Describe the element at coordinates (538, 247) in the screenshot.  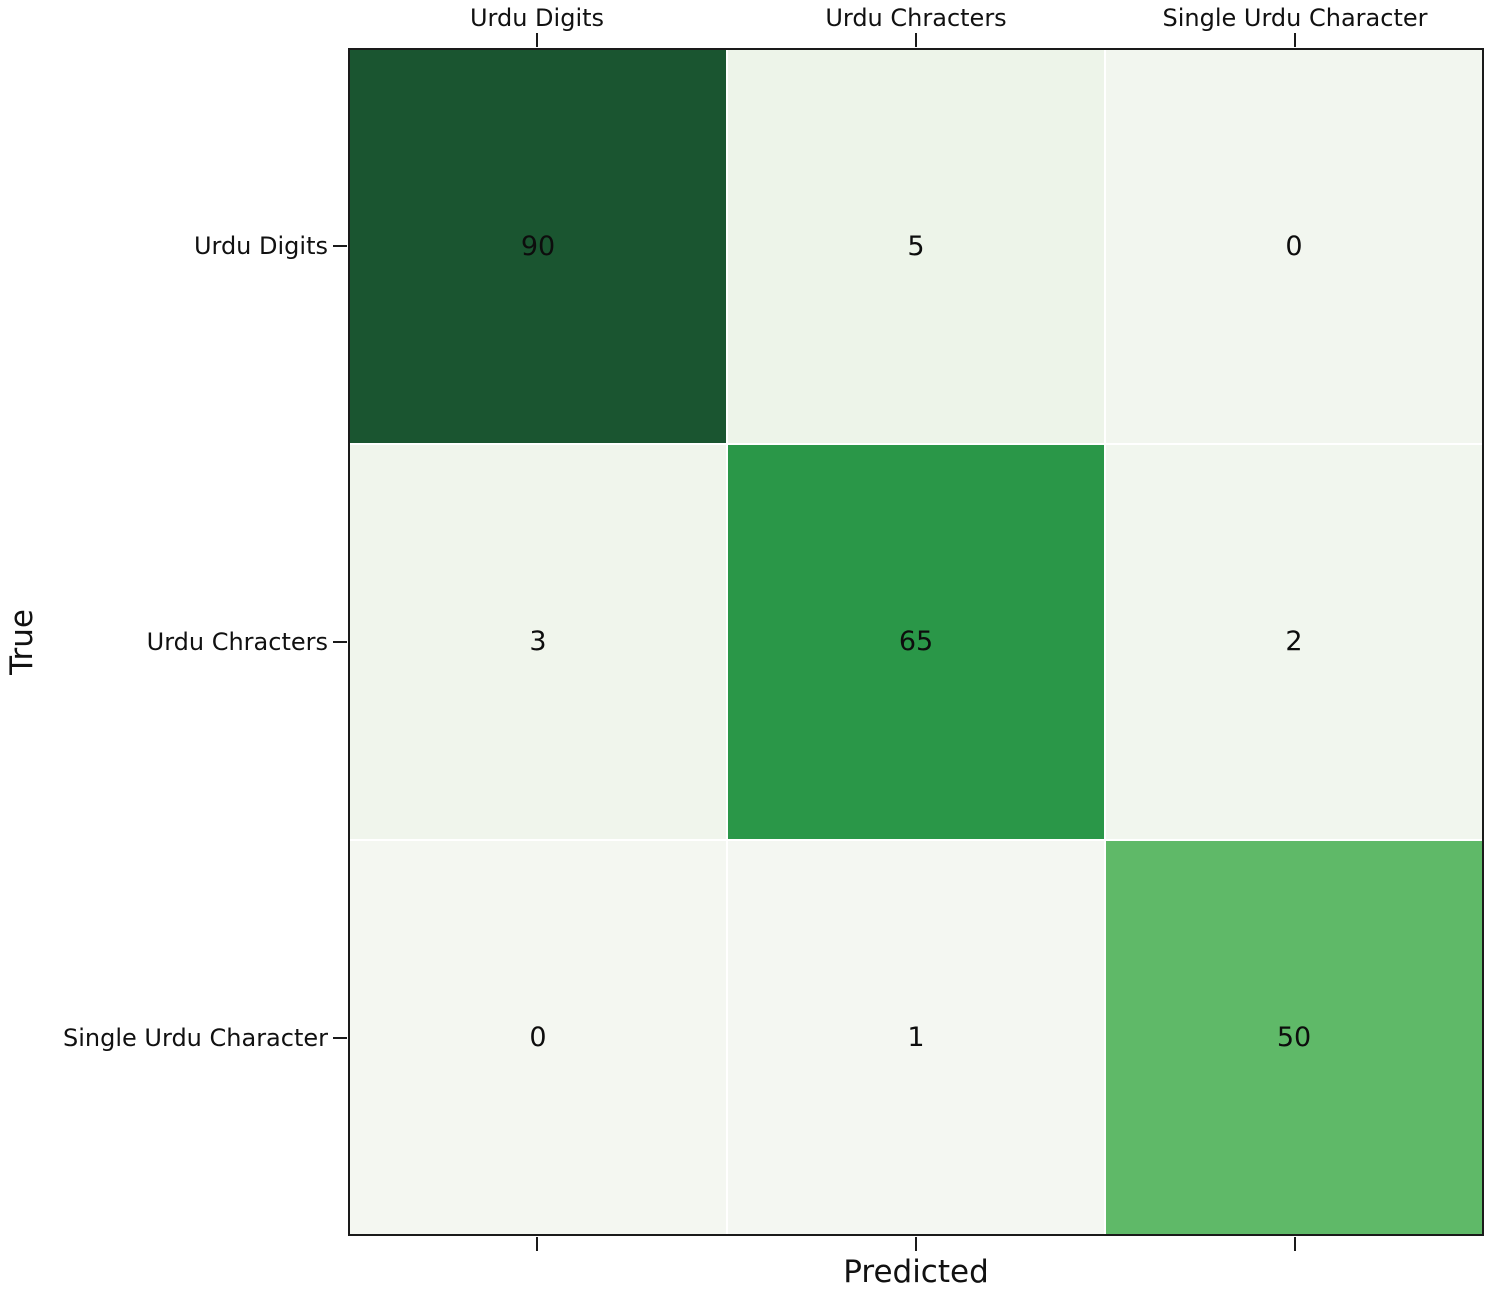
I see `matrix-cell-r0c0: 90` at that location.